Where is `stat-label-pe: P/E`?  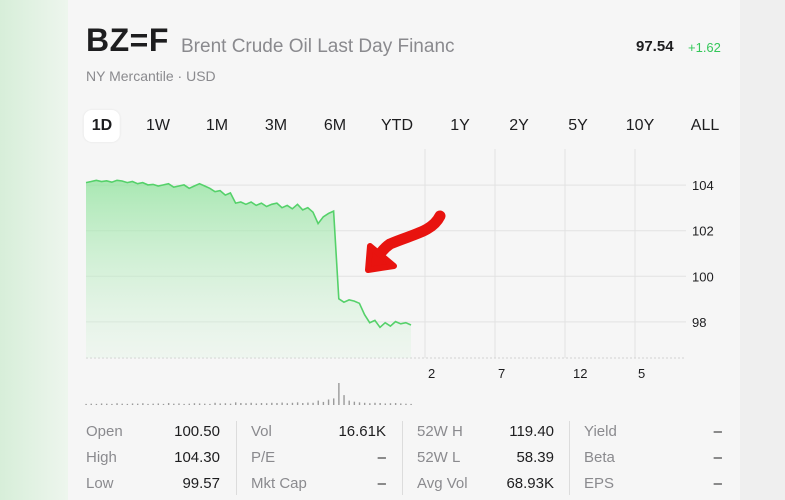
stat-label-pe: P/E is located at coordinates (263, 457).